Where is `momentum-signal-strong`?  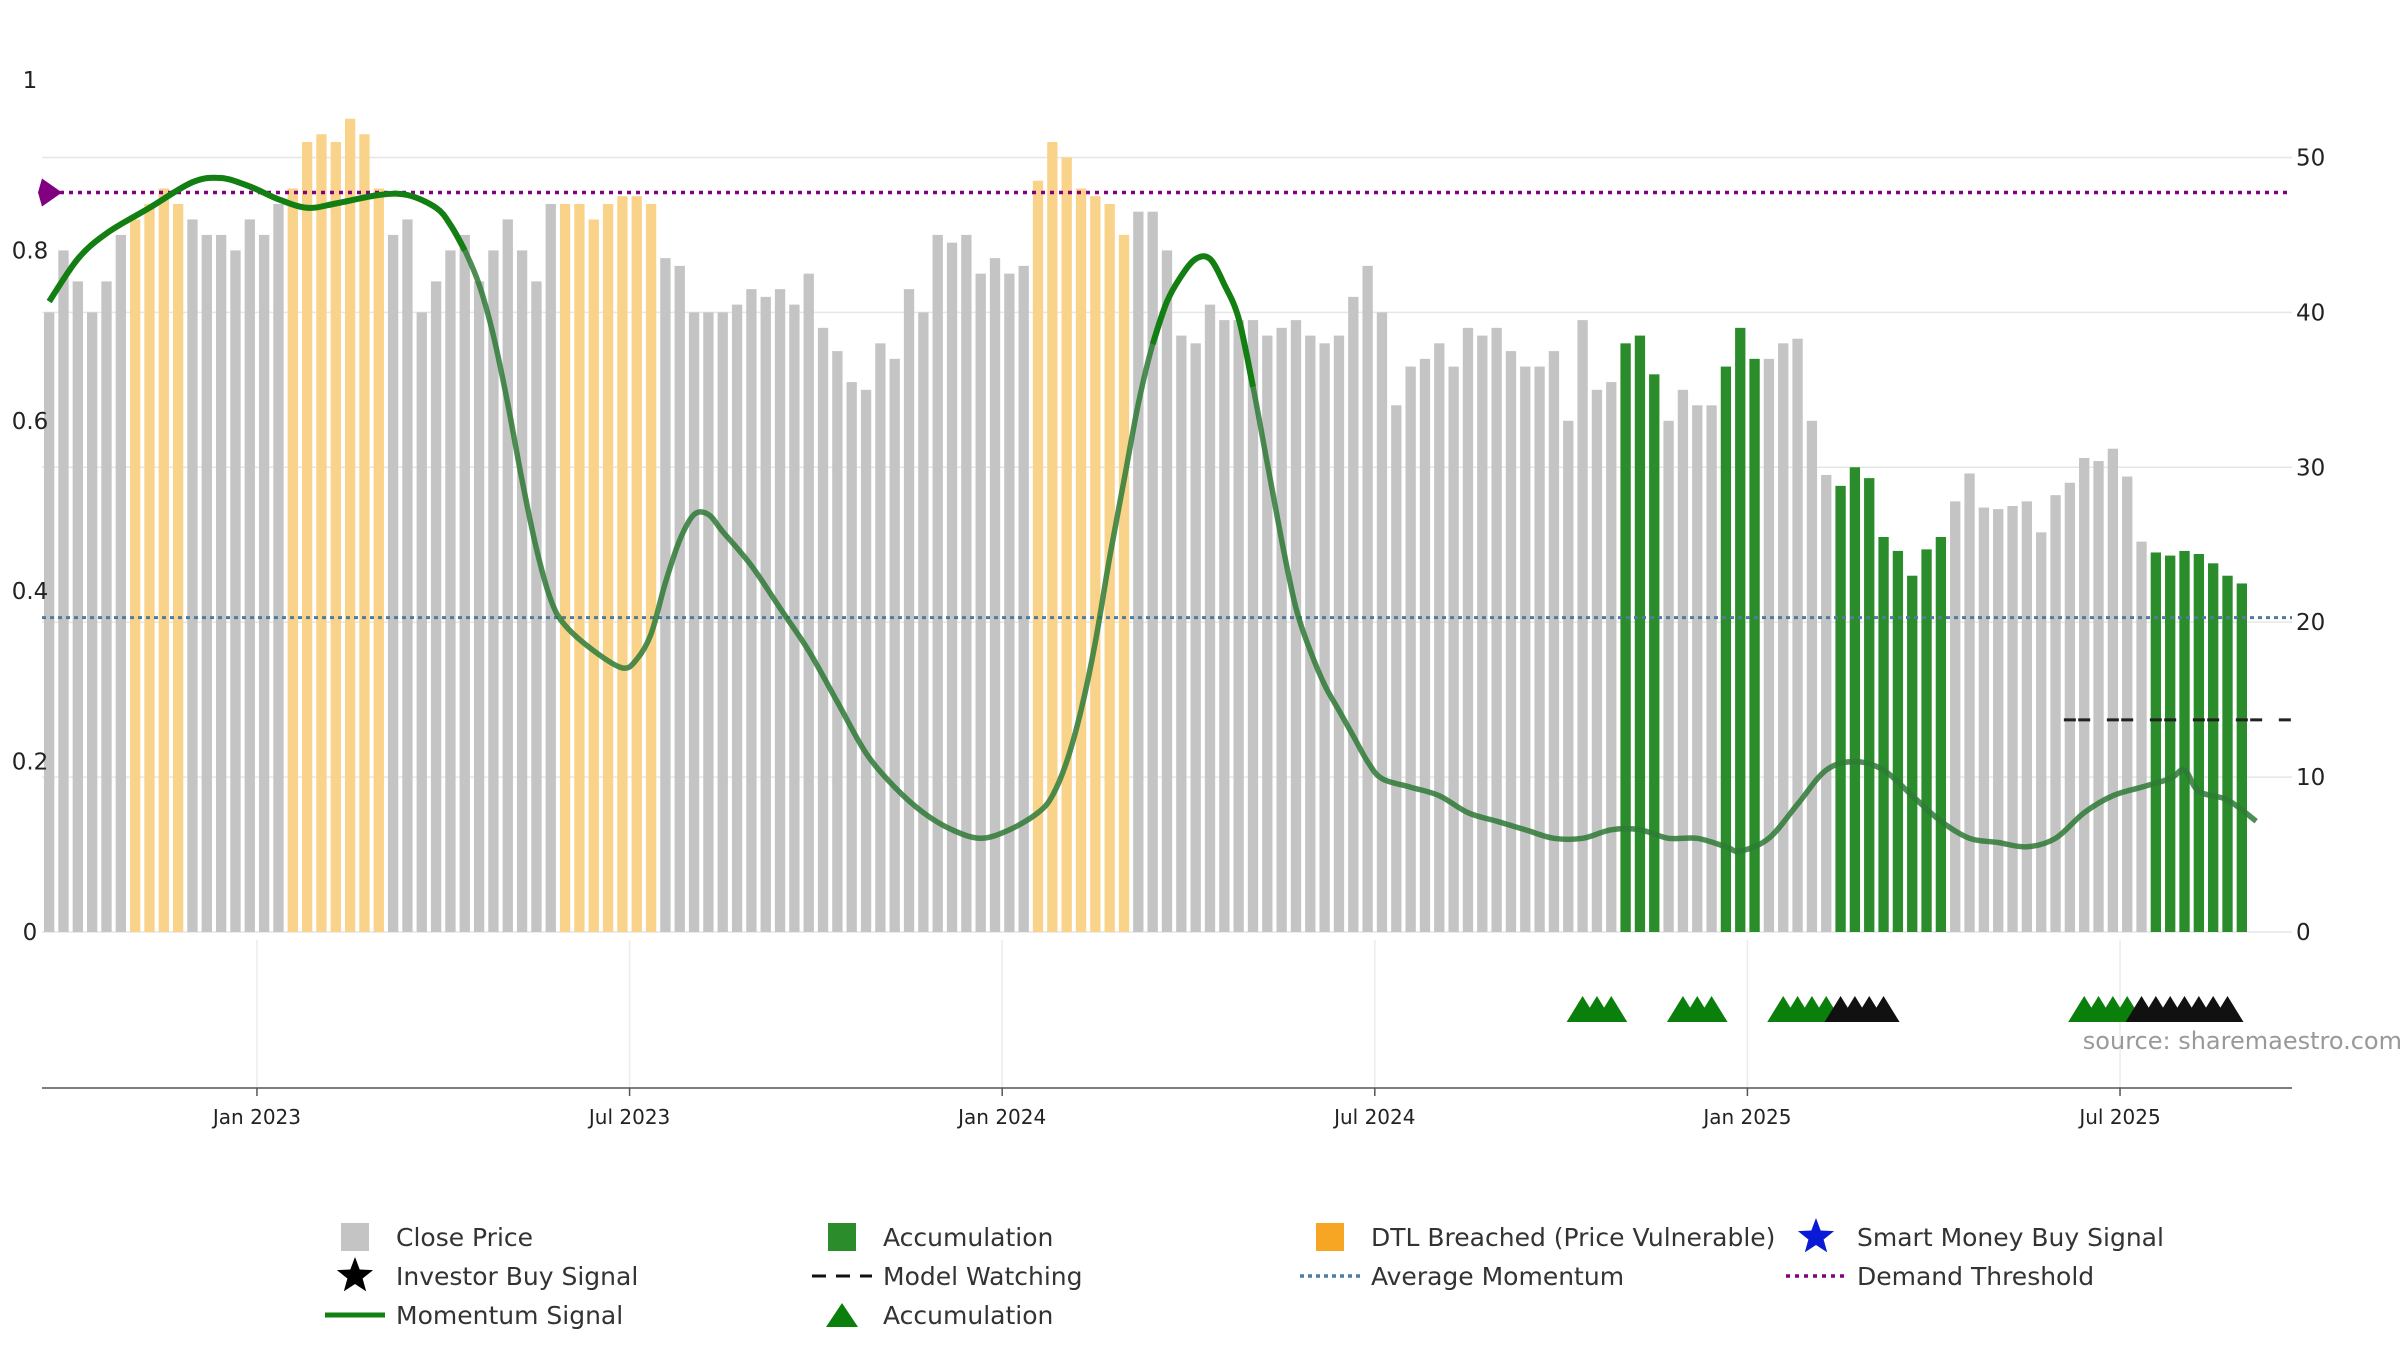
momentum-signal-strong is located at coordinates (1202, 320).